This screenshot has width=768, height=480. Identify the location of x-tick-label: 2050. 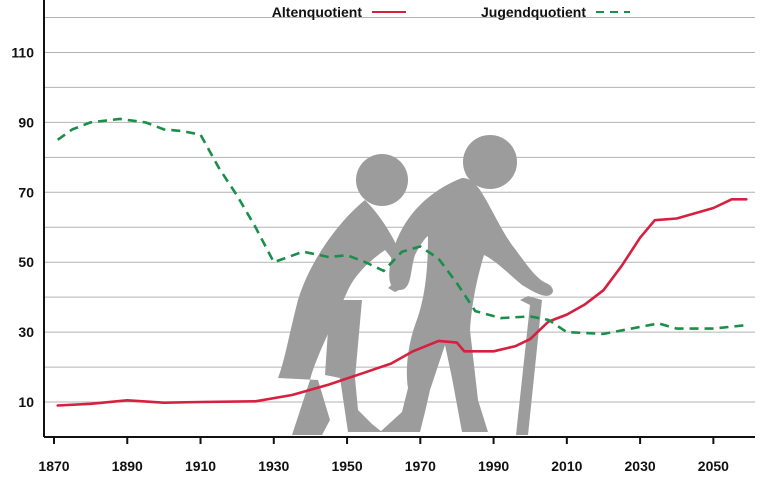
(713, 466).